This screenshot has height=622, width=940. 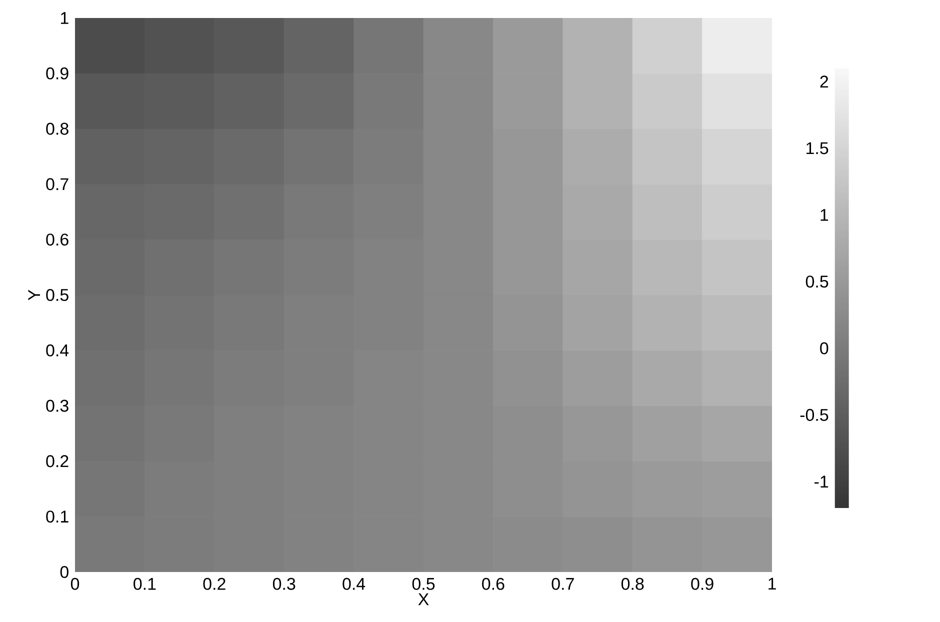 What do you see at coordinates (64, 572) in the screenshot?
I see `y-tick-label: 0` at bounding box center [64, 572].